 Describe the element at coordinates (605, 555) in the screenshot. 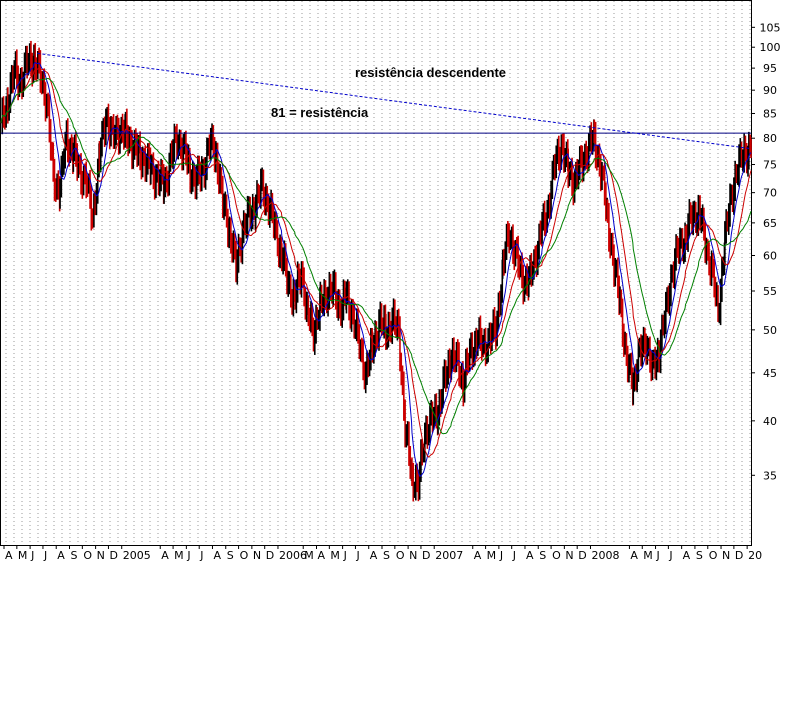

I see `x-tick-label: 2008` at that location.